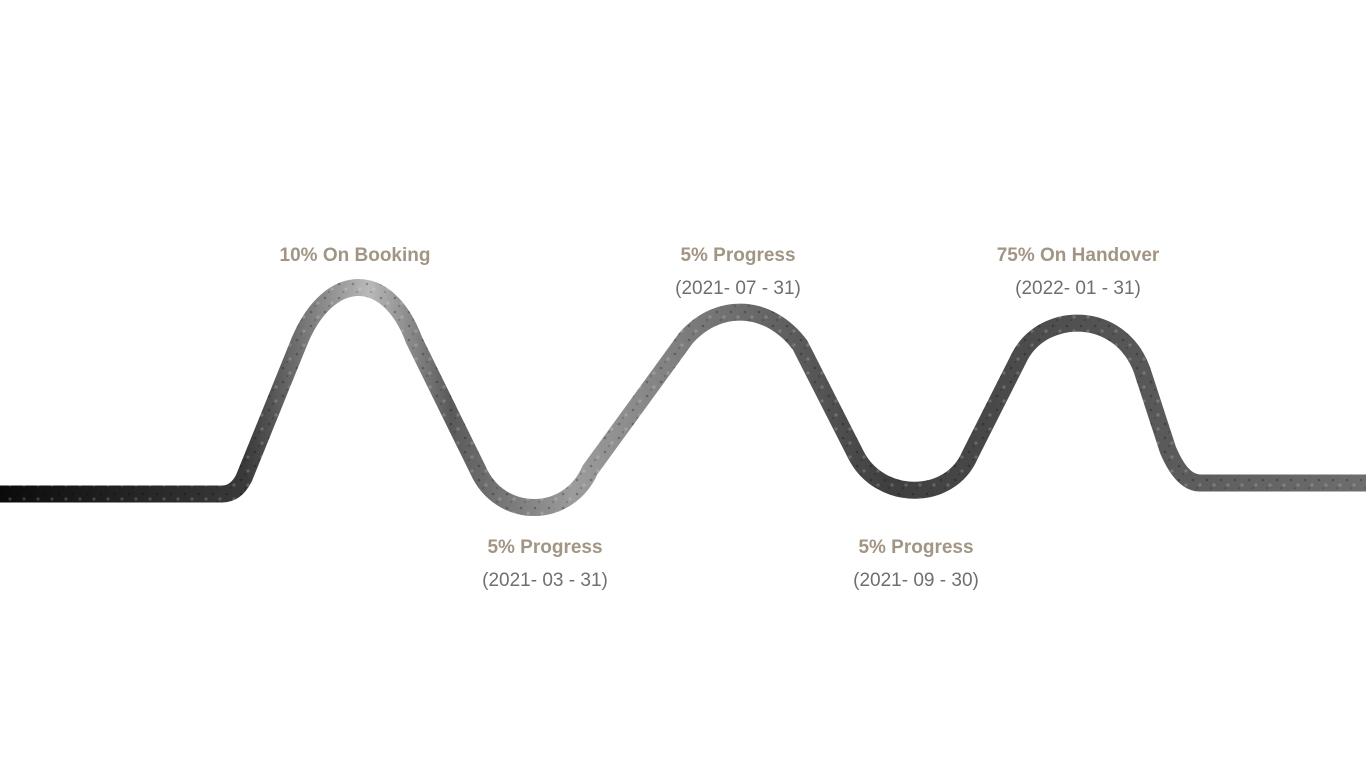  Describe the element at coordinates (916, 564) in the screenshot. I see `milestone-progress-3: 5% Progress (2021- 09 - 30)` at that location.